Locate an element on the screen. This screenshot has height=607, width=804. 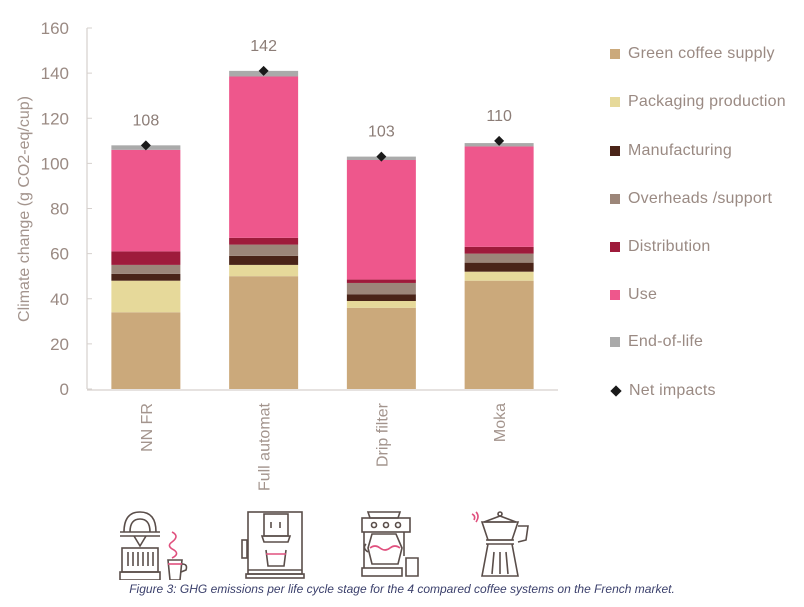
drip-filter-machine-icon is located at coordinates (390, 544).